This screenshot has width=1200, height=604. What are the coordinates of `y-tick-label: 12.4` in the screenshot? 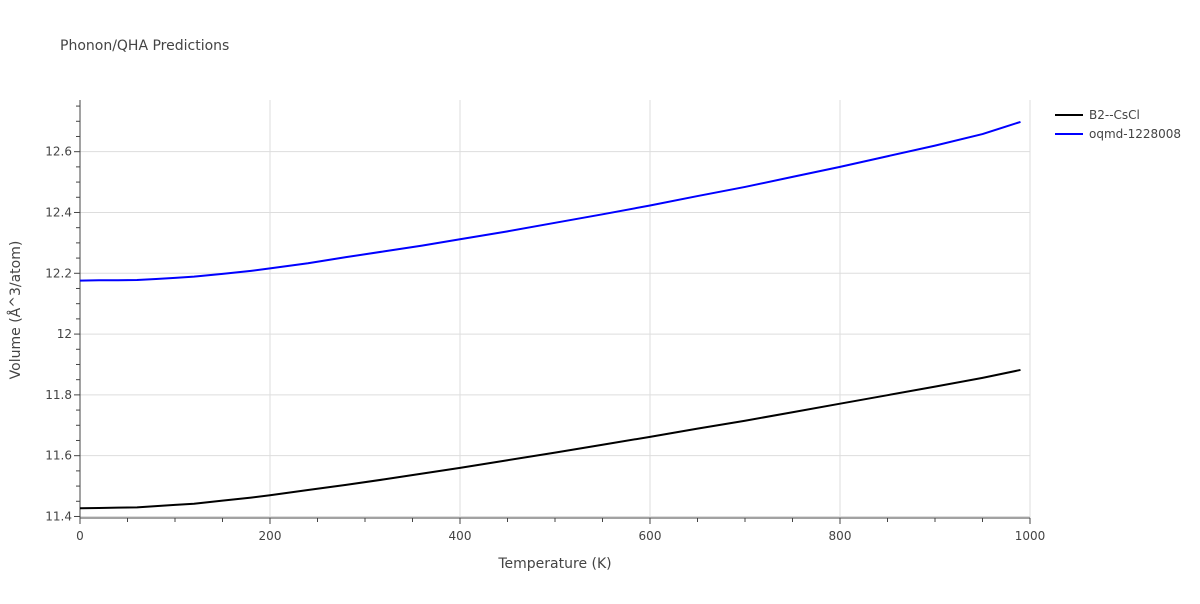 It's located at (58, 212).